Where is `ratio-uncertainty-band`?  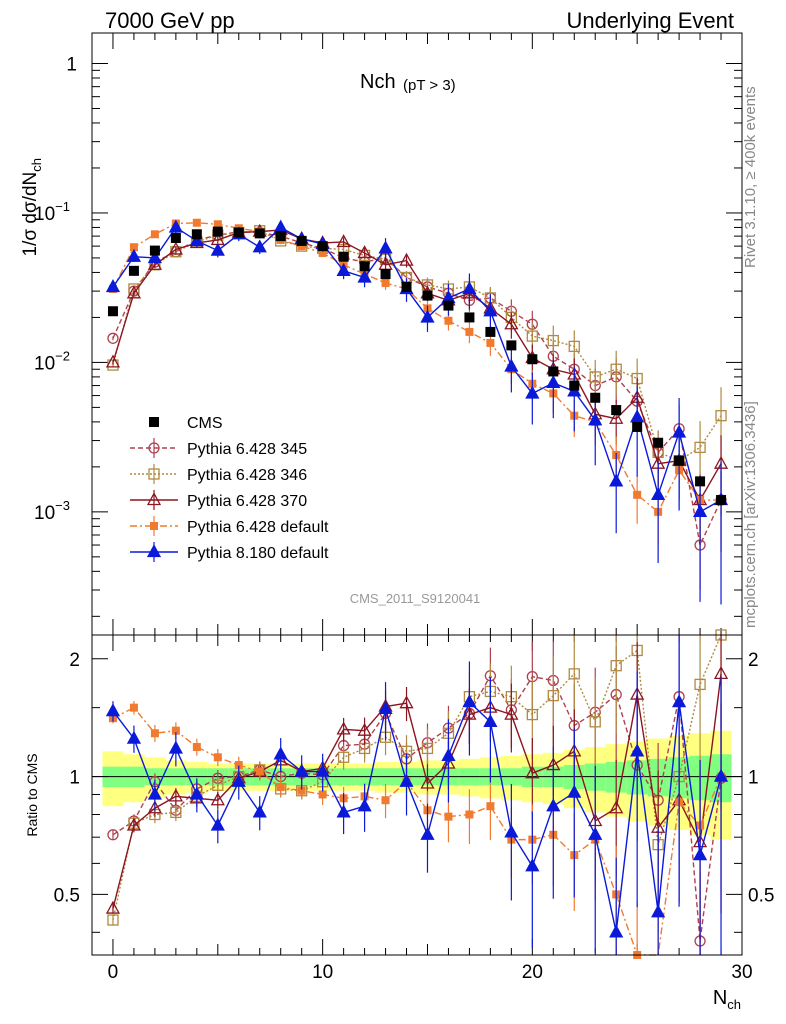 ratio-uncertainty-band is located at coordinates (417, 785).